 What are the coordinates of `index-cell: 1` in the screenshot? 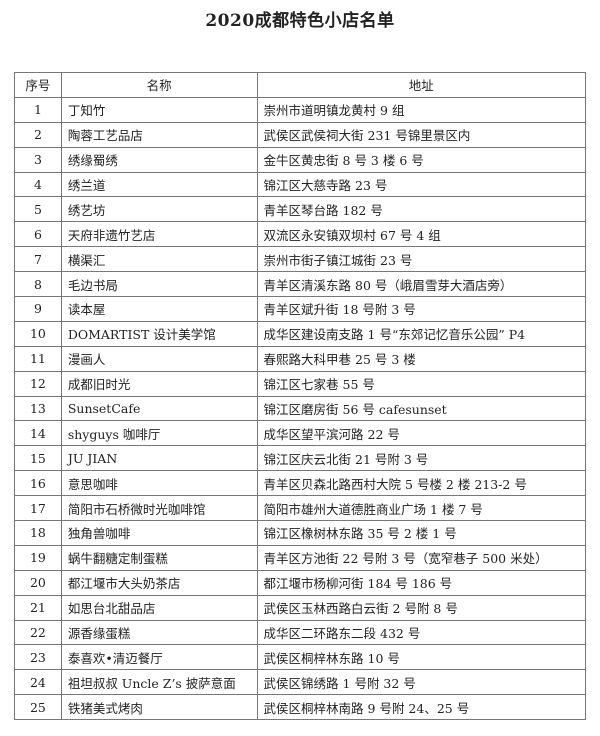 It's located at (38, 109).